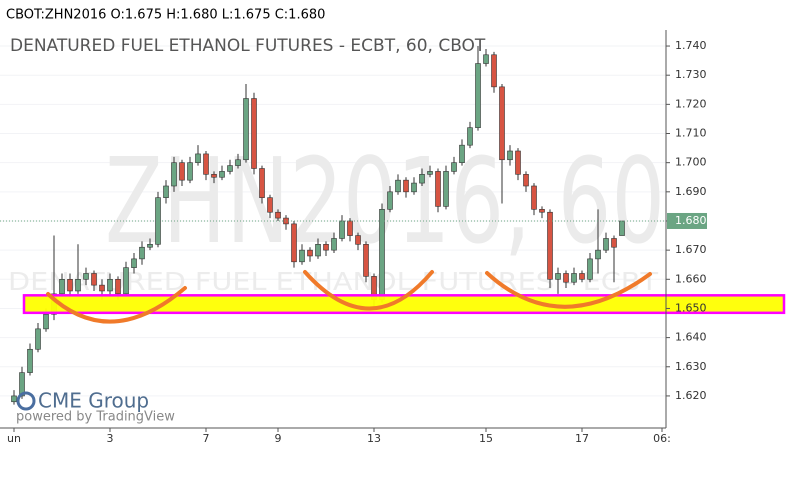 This screenshot has height=482, width=786. What do you see at coordinates (691, 249) in the screenshot?
I see `y-tick-label: 1.670` at bounding box center [691, 249].